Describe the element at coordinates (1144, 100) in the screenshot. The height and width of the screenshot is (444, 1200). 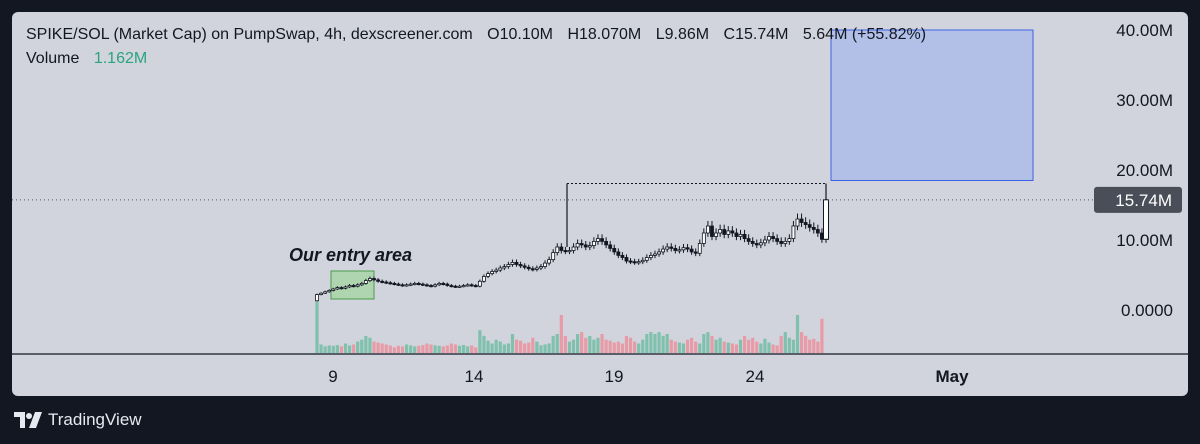
I see `y-tick-label: 30.00M` at that location.